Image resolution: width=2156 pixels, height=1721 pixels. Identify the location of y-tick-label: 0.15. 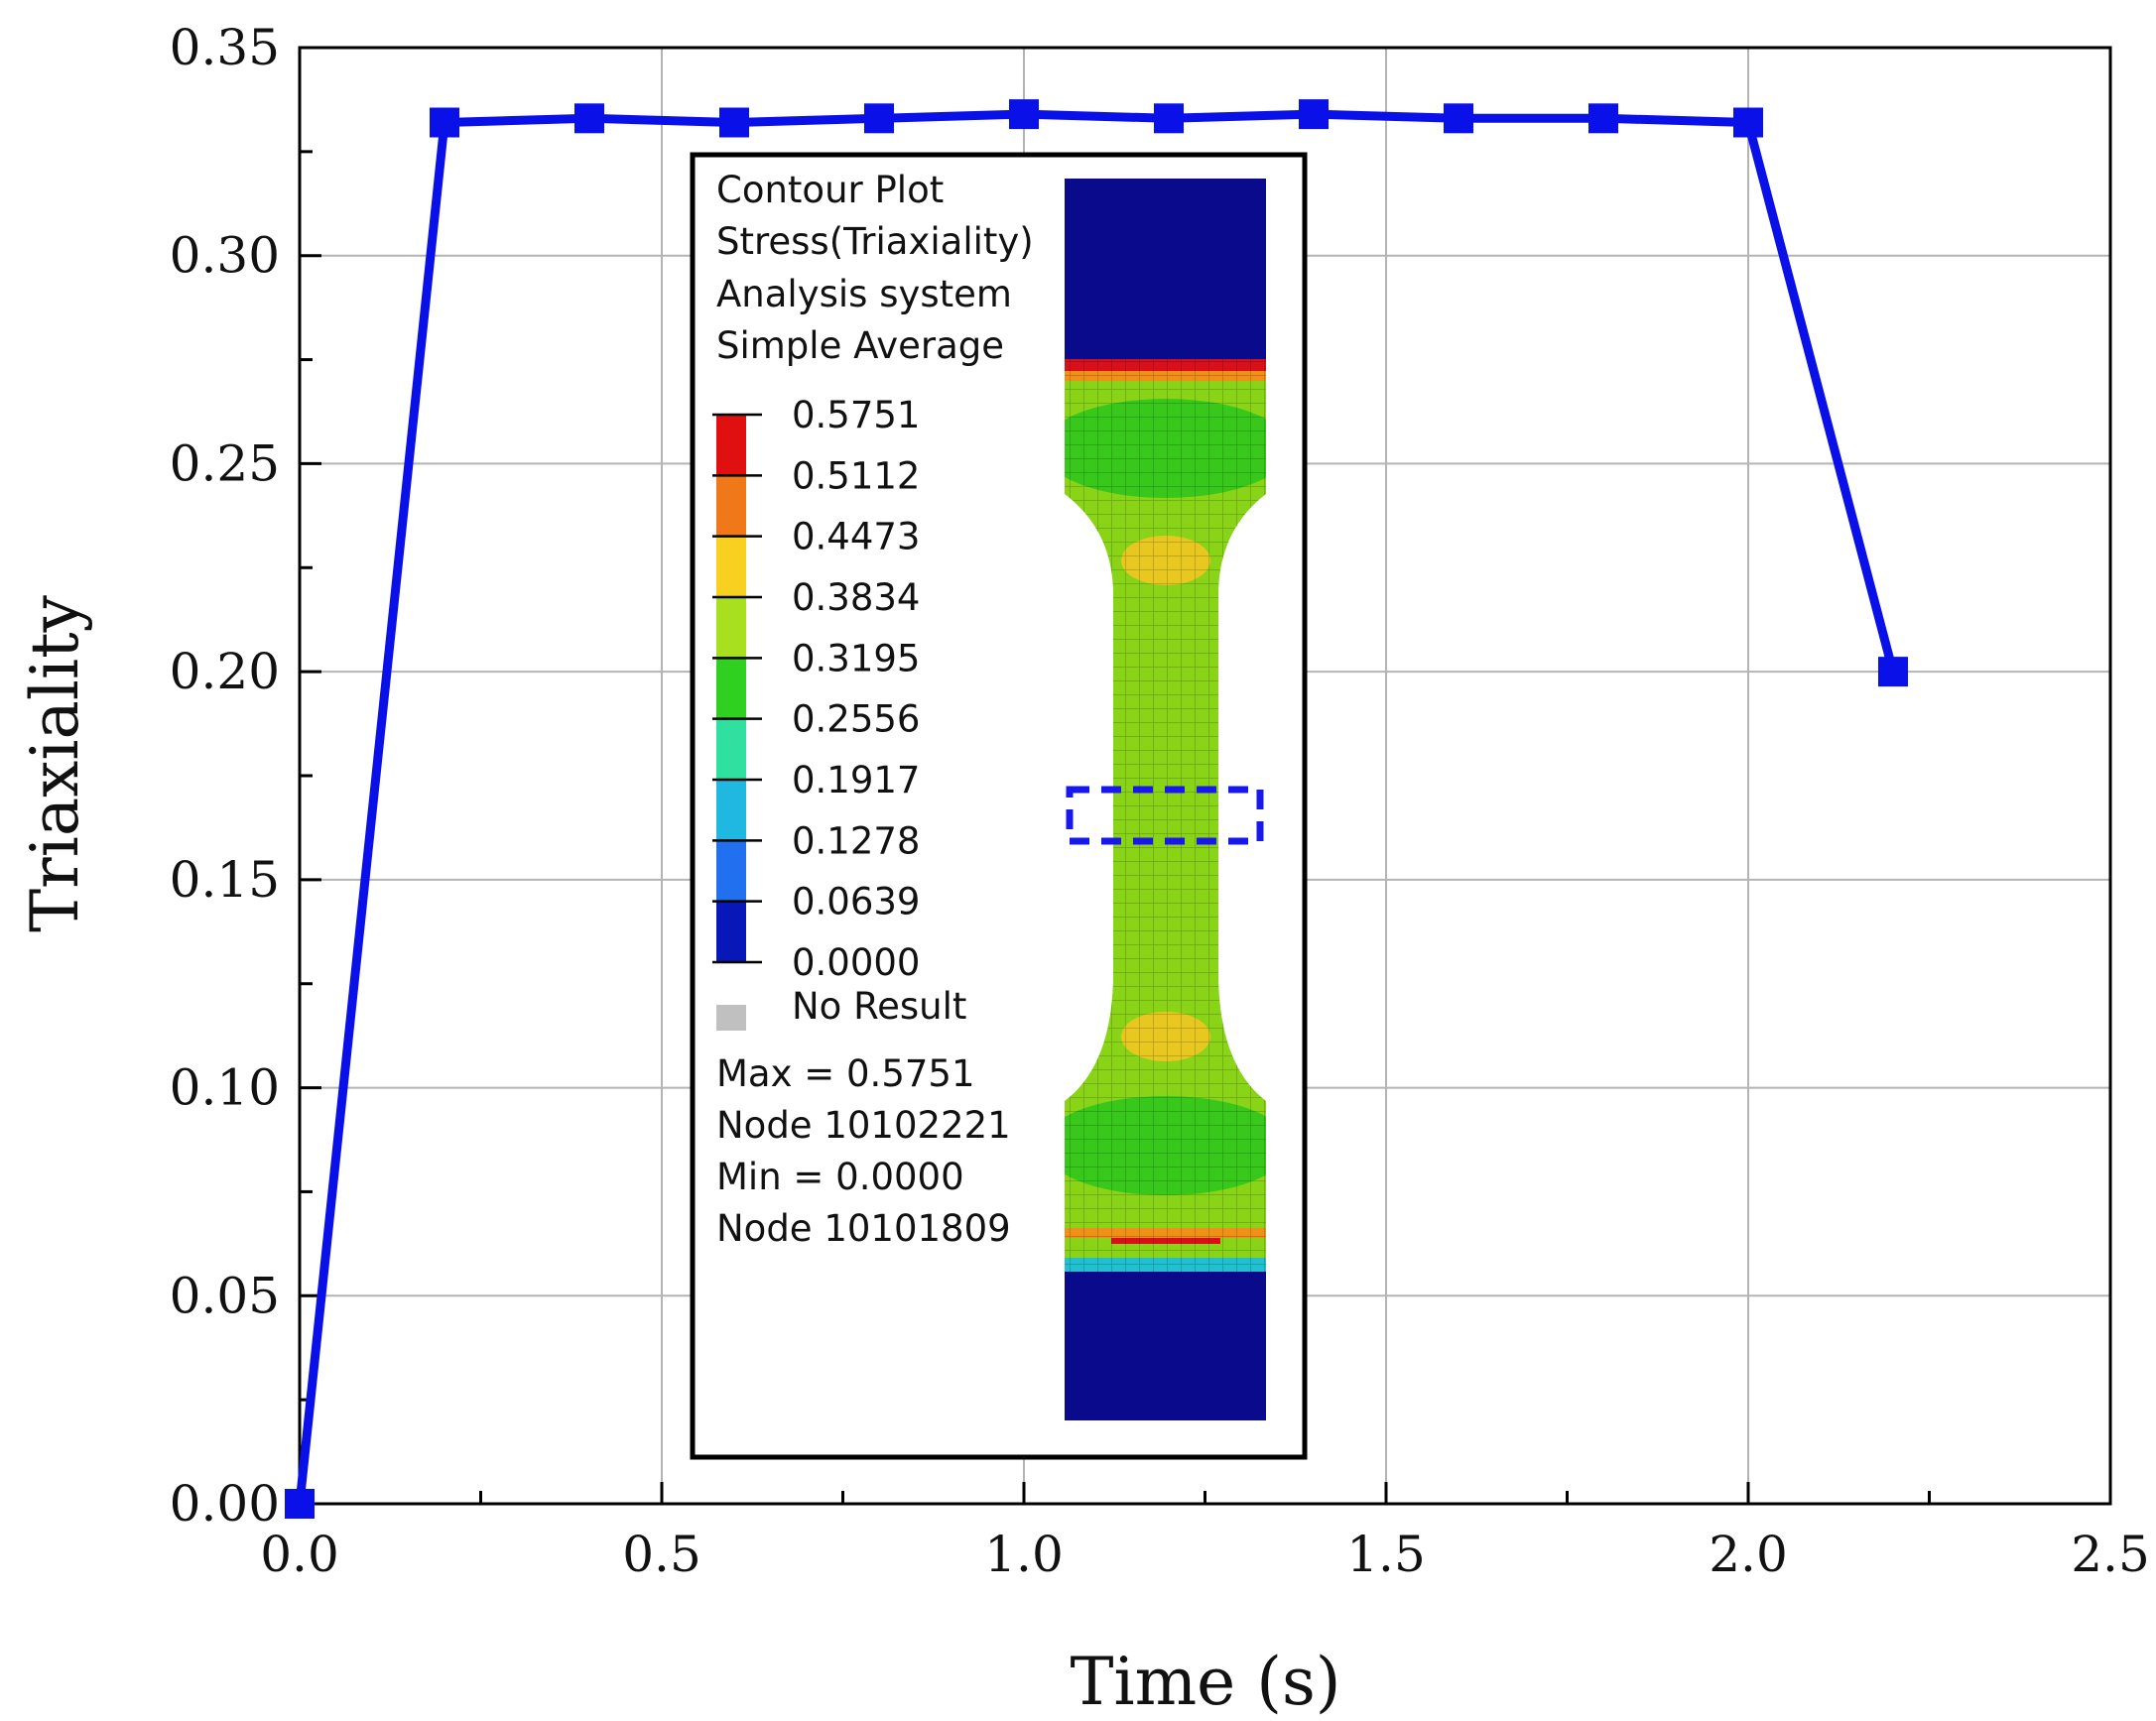
(225, 880).